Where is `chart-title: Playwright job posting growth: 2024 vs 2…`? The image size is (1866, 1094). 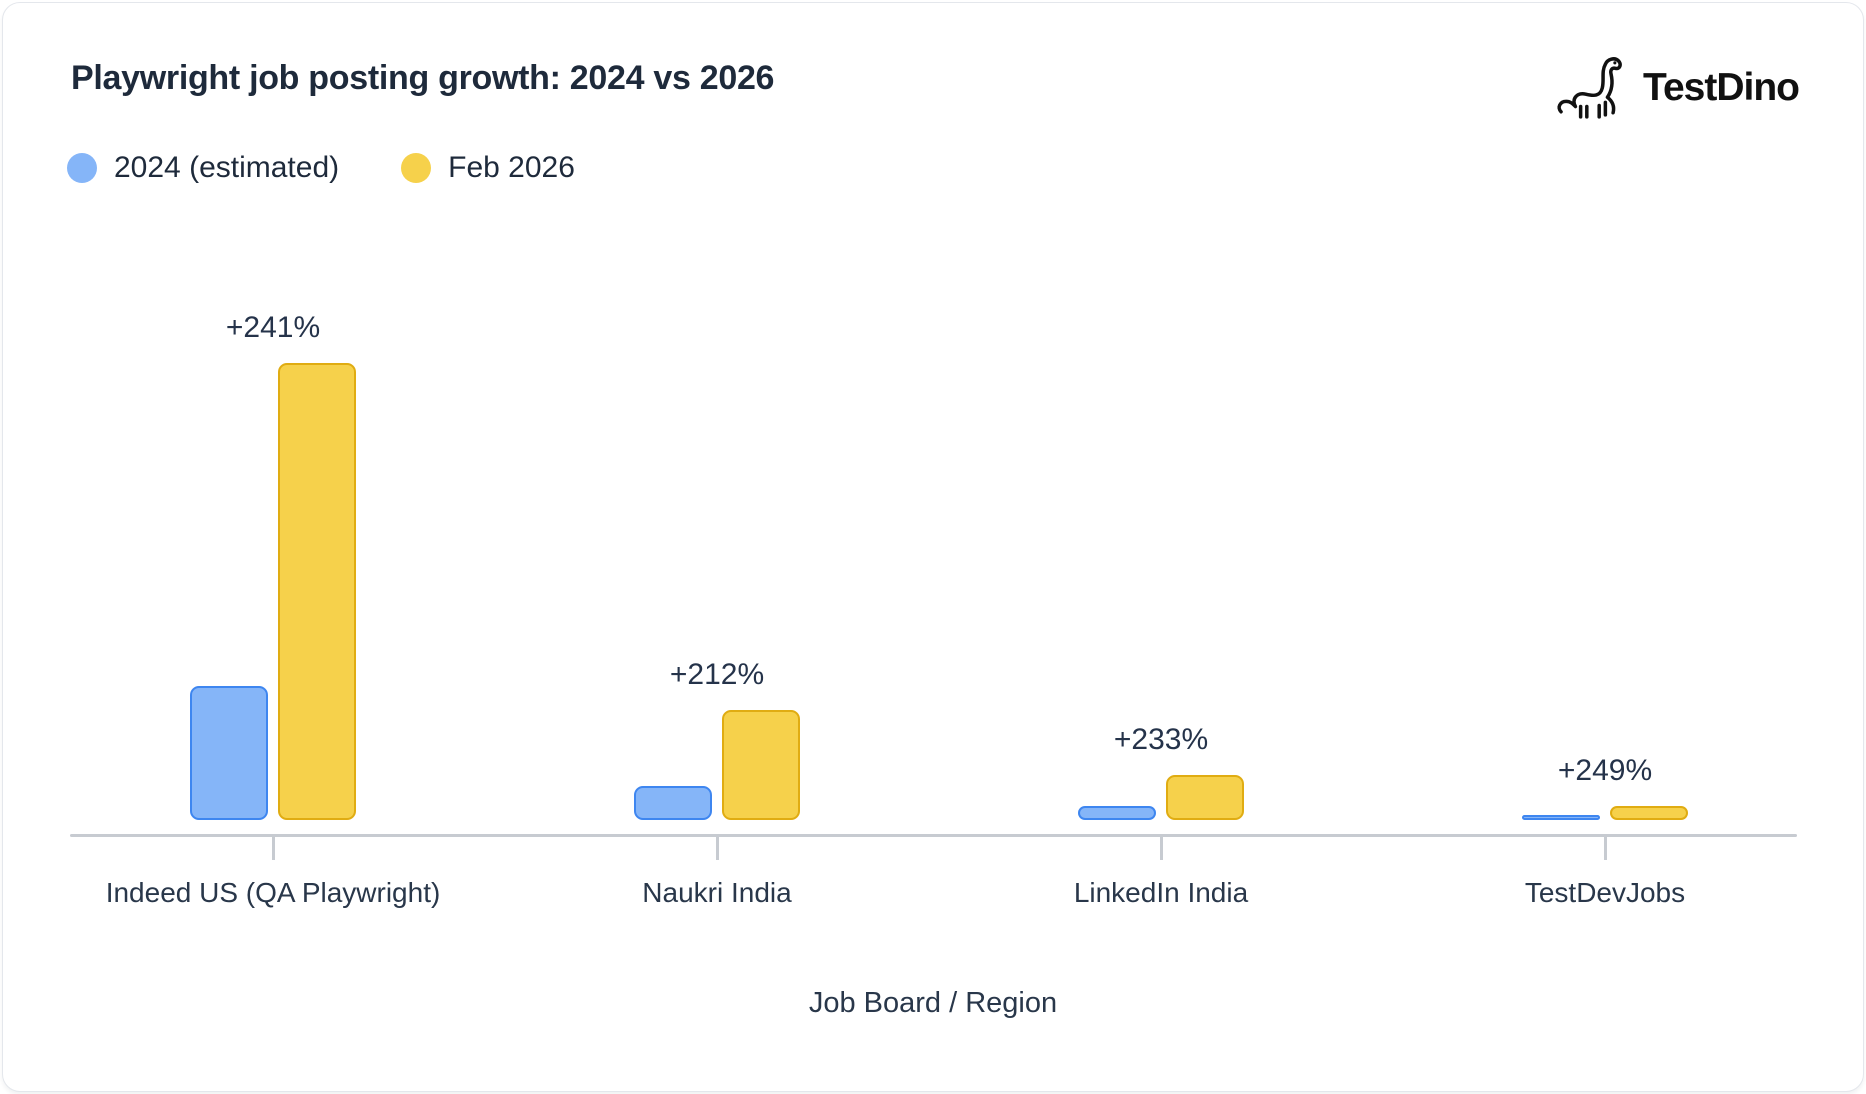
chart-title: Playwright job posting growth: 2024 vs 2… is located at coordinates (423, 78).